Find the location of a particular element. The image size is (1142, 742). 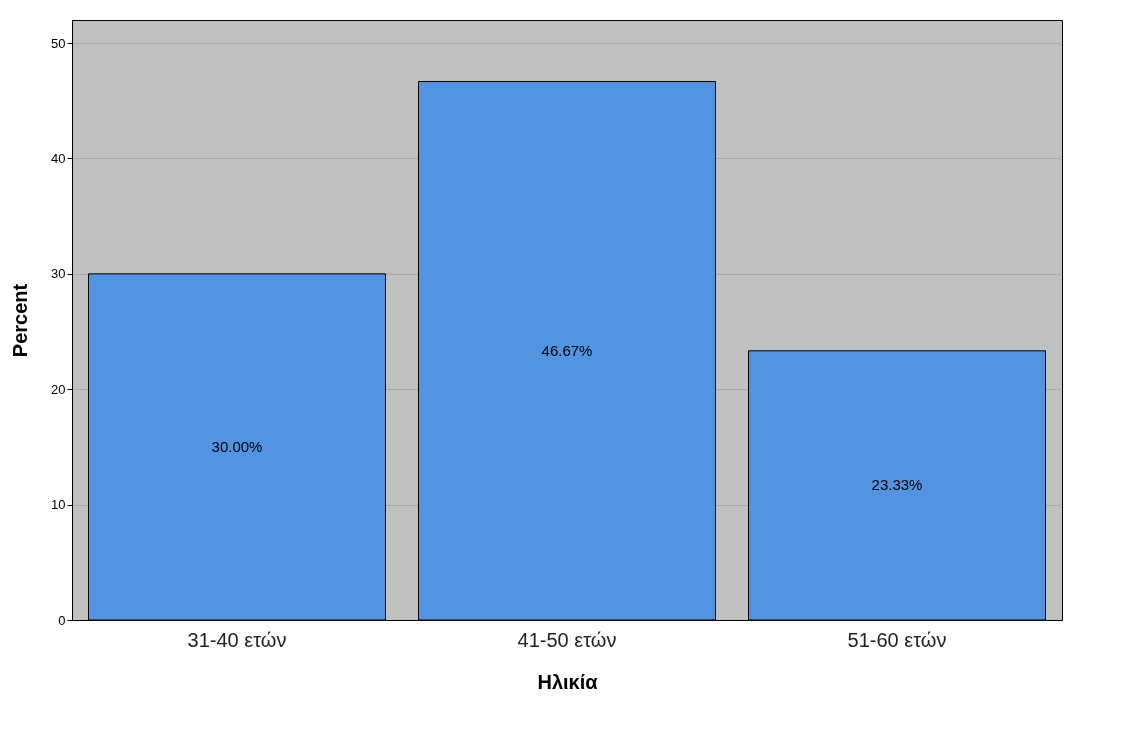

x-axis-title: Ηλικία is located at coordinates (568, 681).